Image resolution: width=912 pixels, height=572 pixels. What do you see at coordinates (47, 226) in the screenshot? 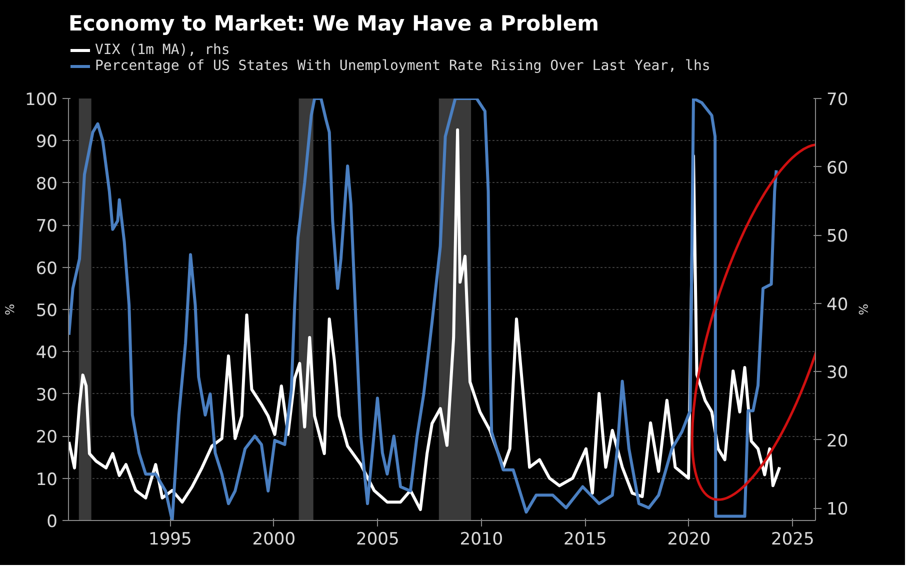
I see `y-tick-label: 70` at bounding box center [47, 226].